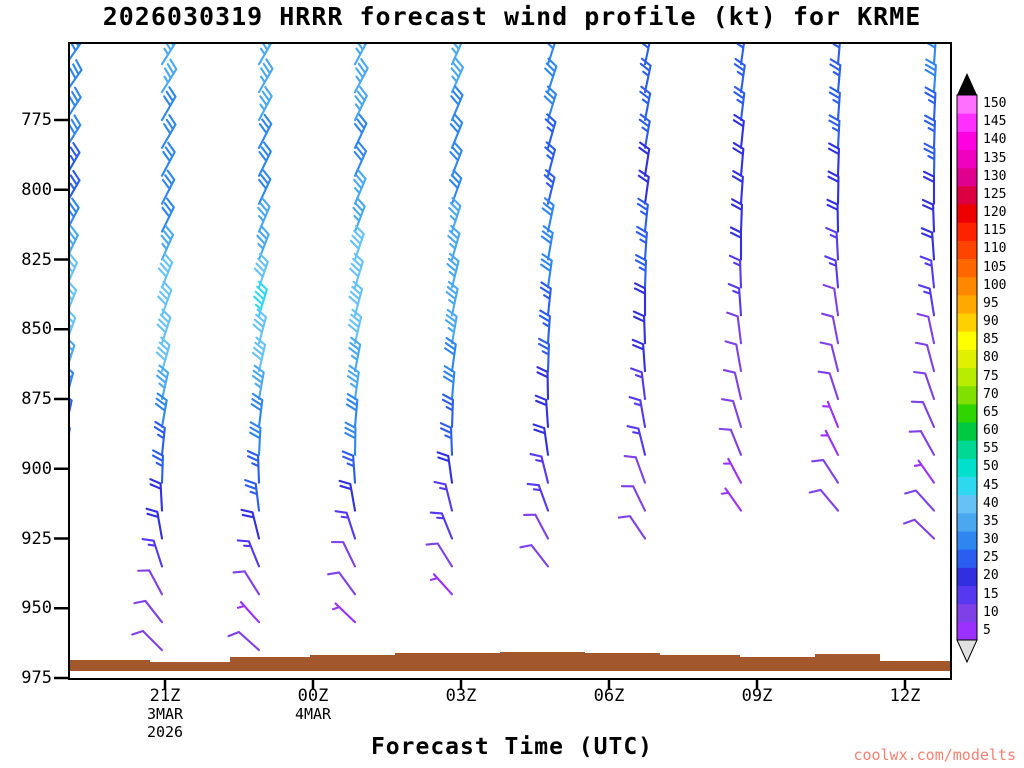  I want to click on colorbar-label: 30, so click(991, 540).